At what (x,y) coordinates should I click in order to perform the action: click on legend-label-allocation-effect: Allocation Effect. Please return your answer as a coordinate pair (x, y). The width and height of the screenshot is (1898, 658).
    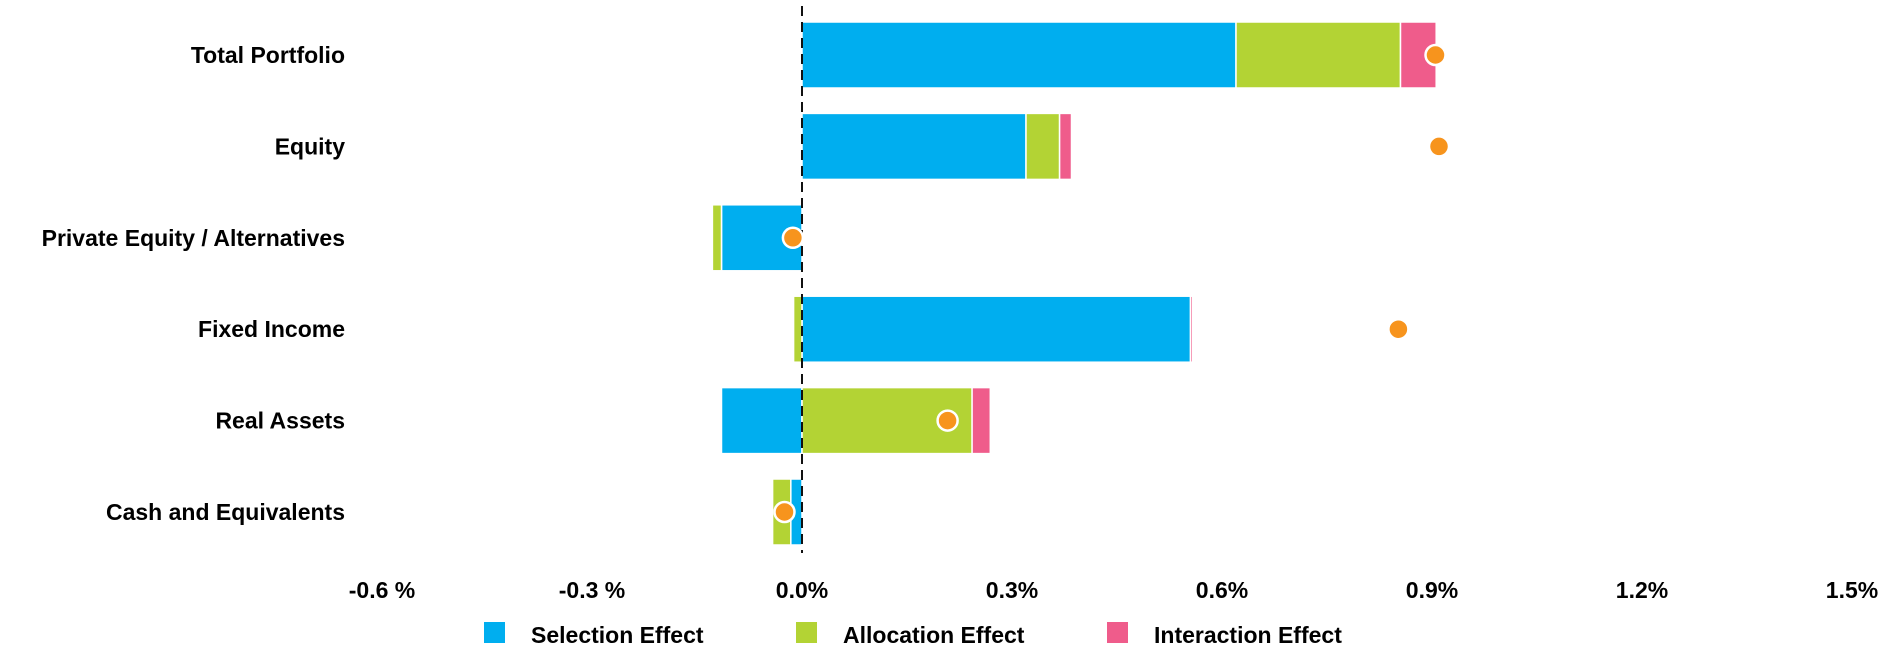
    Looking at the image, I should click on (934, 635).